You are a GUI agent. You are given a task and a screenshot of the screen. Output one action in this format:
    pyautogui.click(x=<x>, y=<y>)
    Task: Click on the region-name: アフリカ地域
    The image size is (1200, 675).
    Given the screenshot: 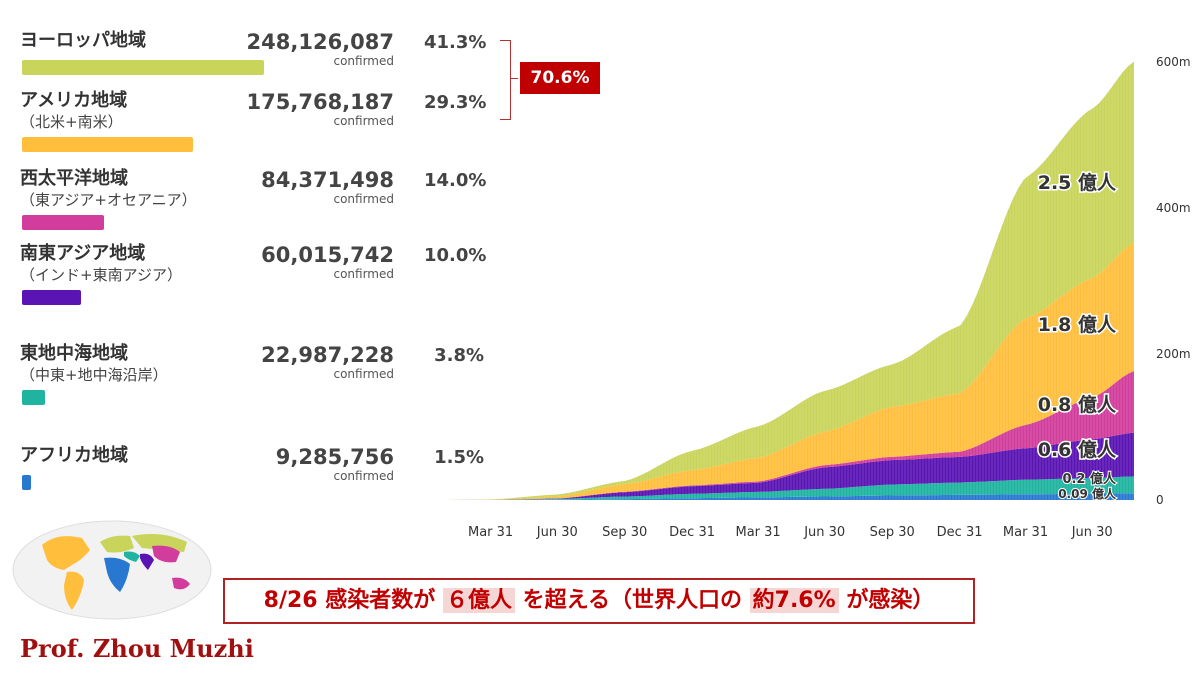 What is the action you would take?
    pyautogui.click(x=74, y=455)
    